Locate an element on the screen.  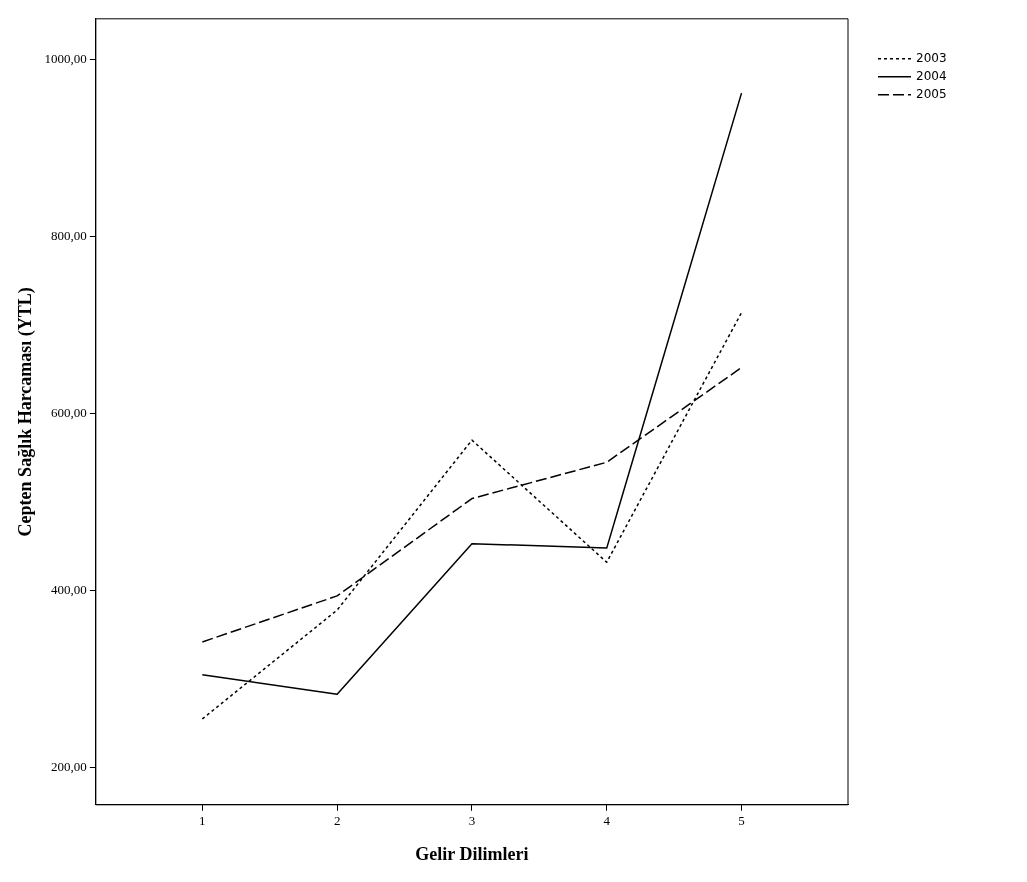
x-tick-label: 5 is located at coordinates (741, 821).